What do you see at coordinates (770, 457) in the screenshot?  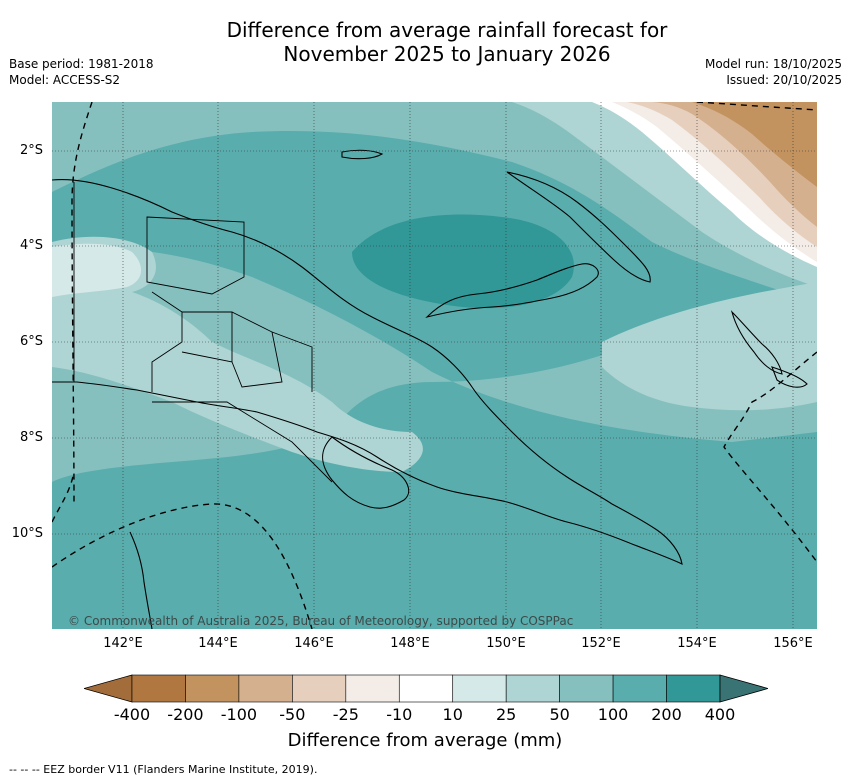 I see `eez-border-east` at bounding box center [770, 457].